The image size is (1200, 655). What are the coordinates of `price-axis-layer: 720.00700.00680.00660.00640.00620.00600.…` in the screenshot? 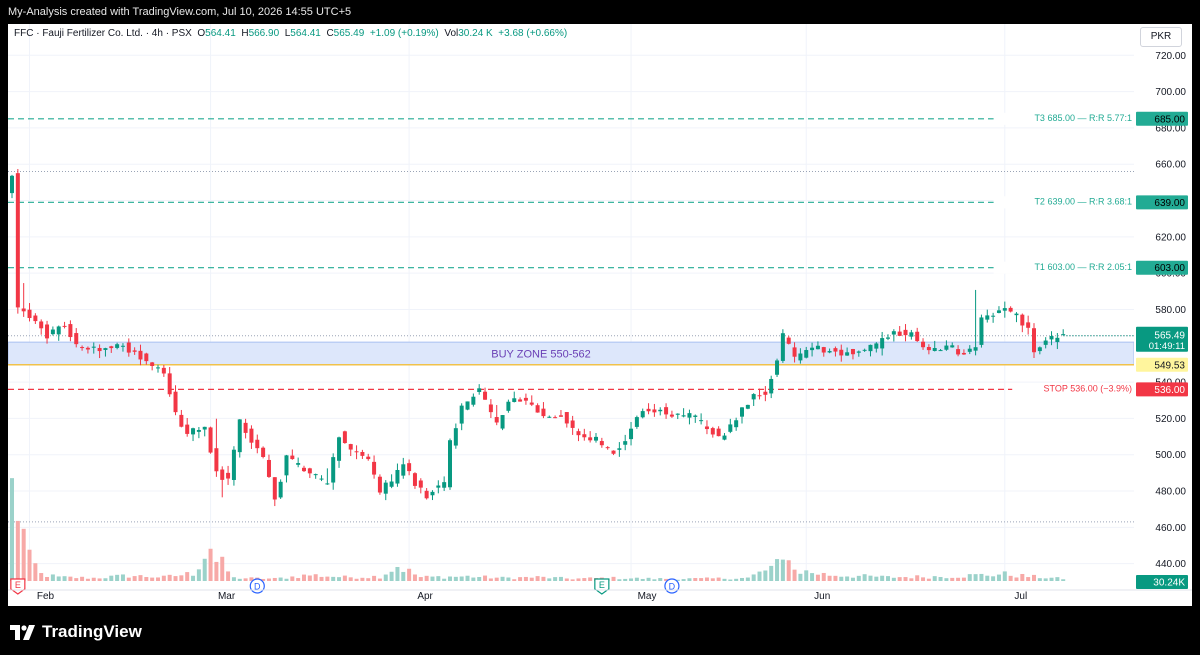 It's located at (1163, 315).